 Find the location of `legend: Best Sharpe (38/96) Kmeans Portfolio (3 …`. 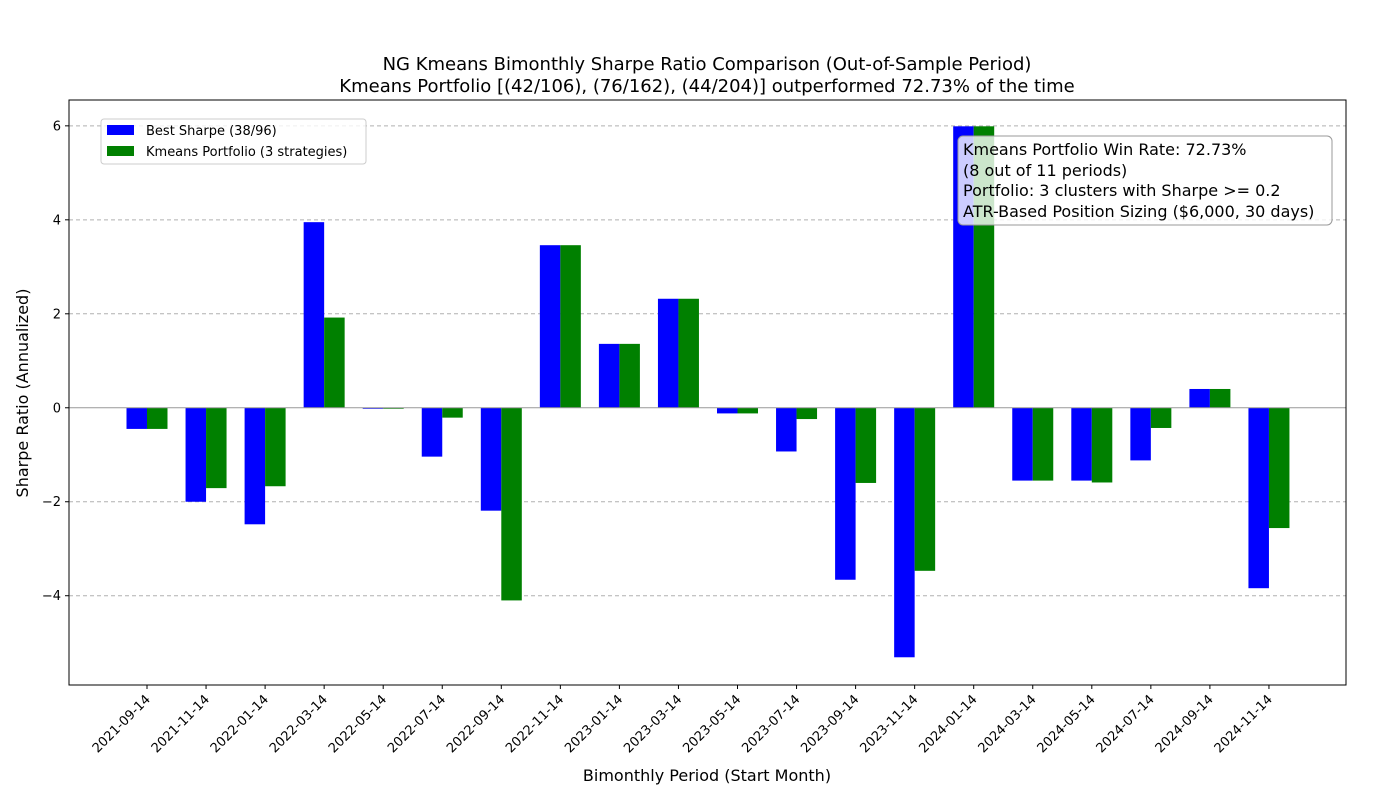

legend: Best Sharpe (38/96) Kmeans Portfolio (3 … is located at coordinates (233, 141).